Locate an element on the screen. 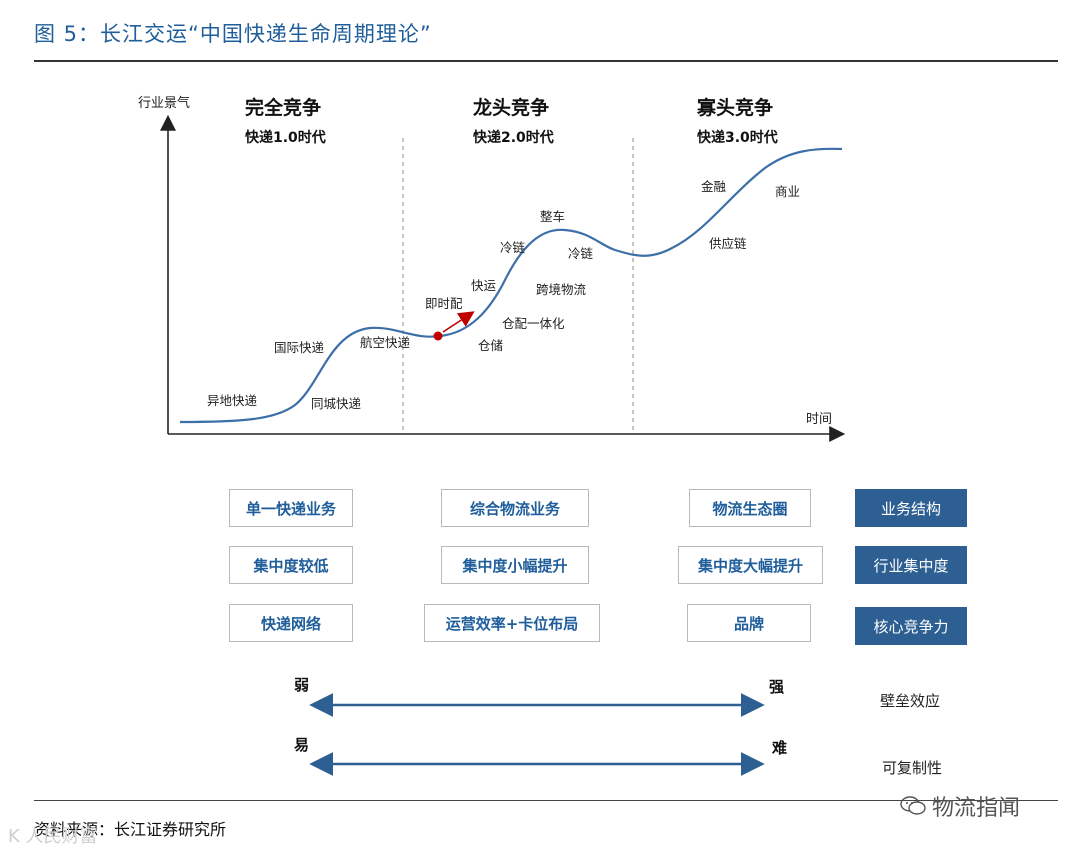 This screenshot has width=1080, height=855. watermark-text: 物流指闻 is located at coordinates (976, 808).